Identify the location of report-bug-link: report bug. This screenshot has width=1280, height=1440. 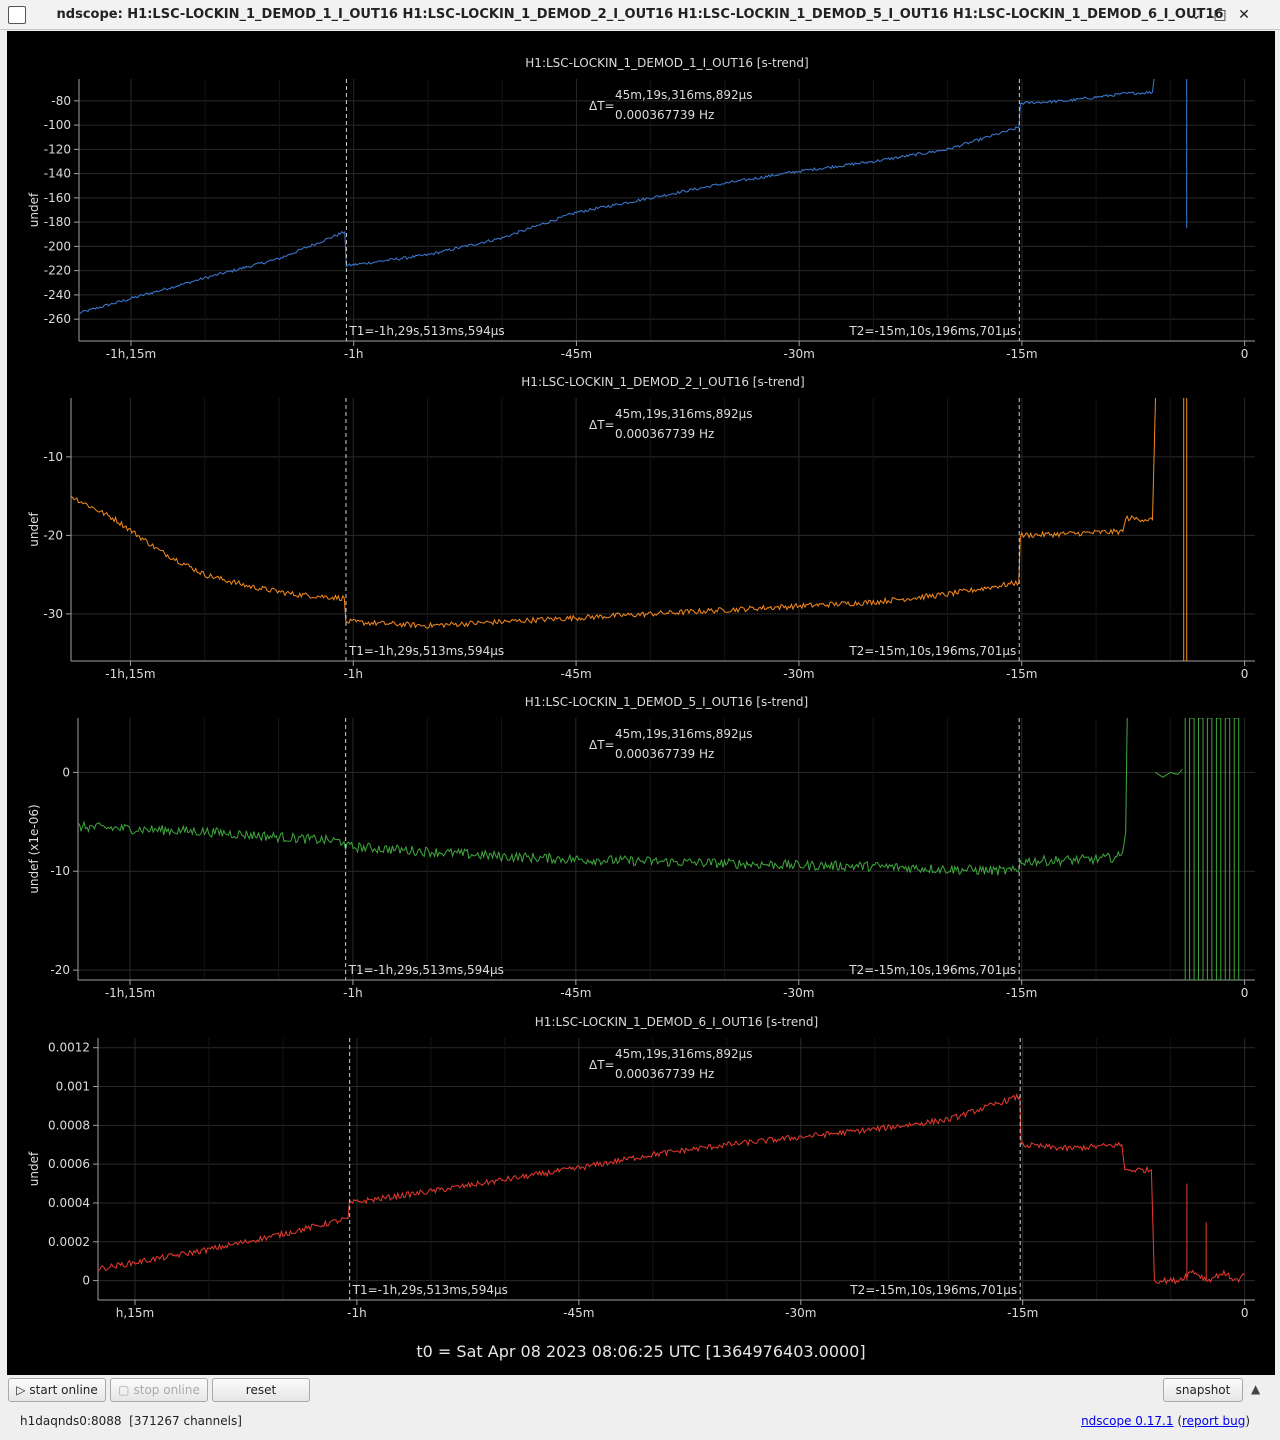
(1214, 1421).